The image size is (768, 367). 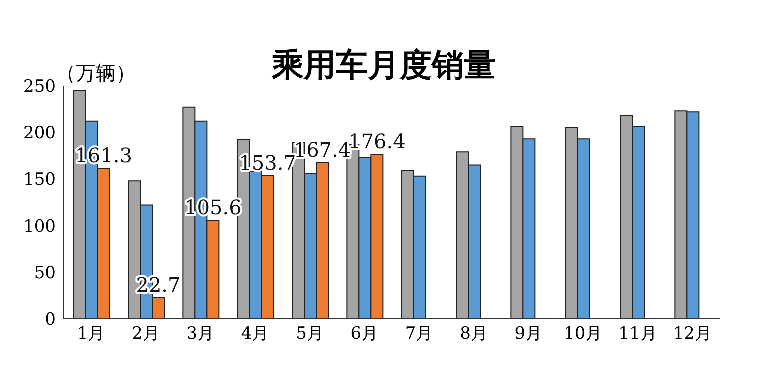 What do you see at coordinates (583, 334) in the screenshot?
I see `x-tick-label: 10月` at bounding box center [583, 334].